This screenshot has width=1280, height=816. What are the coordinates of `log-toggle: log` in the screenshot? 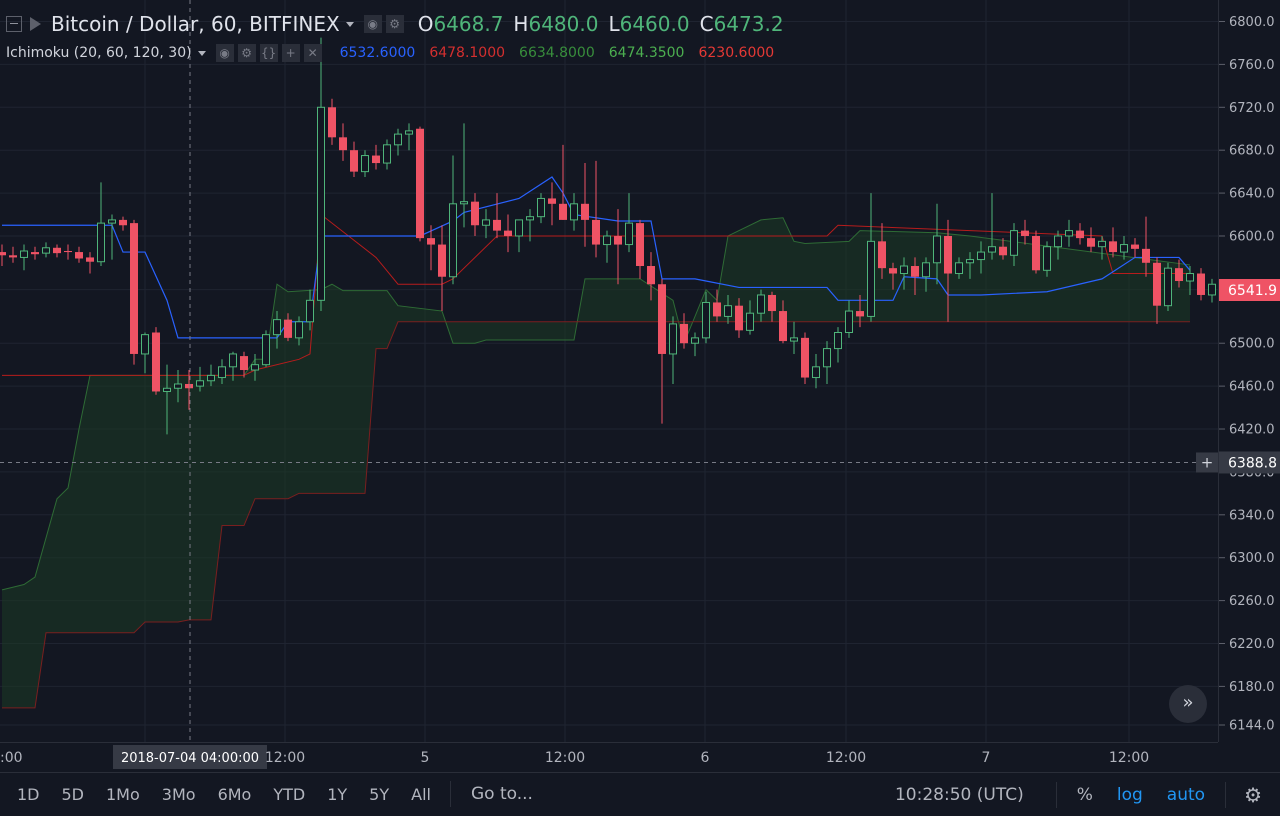 It's located at (1129, 794).